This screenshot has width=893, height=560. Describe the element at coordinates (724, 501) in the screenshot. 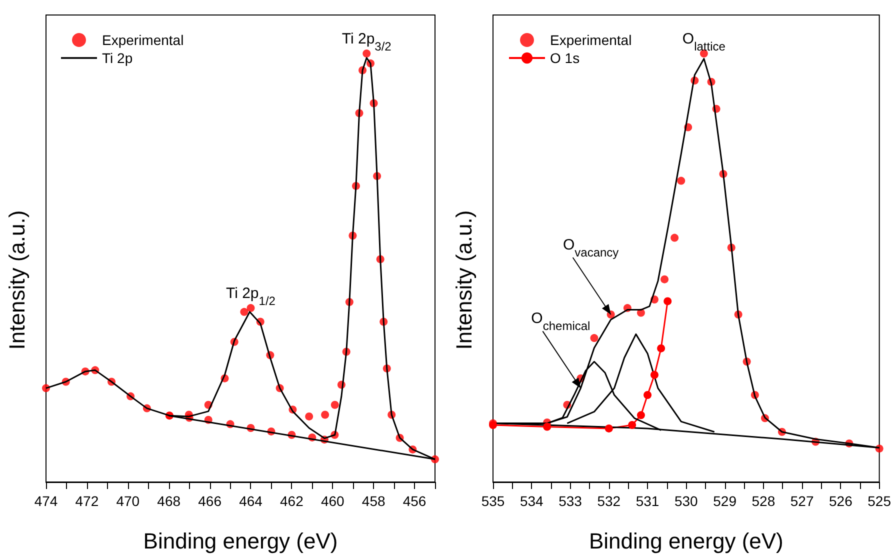

I see `x-tick-label: 529` at that location.